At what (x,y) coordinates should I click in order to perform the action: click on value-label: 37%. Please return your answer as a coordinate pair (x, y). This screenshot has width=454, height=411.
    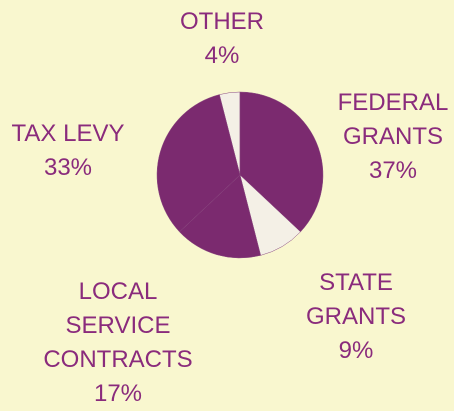
    Looking at the image, I should click on (393, 170).